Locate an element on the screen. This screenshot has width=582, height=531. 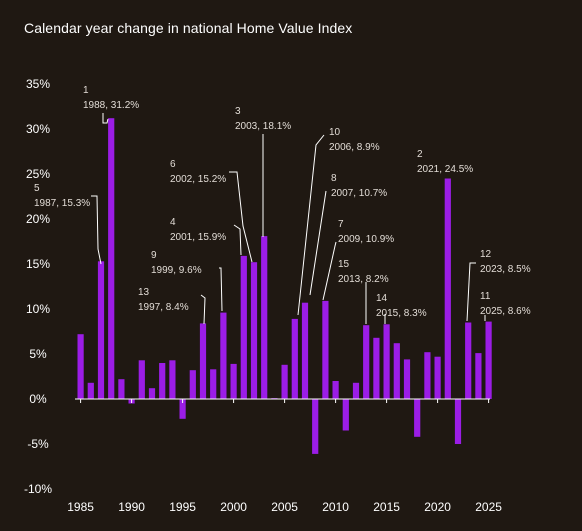
bar-2009 is located at coordinates (325, 349).